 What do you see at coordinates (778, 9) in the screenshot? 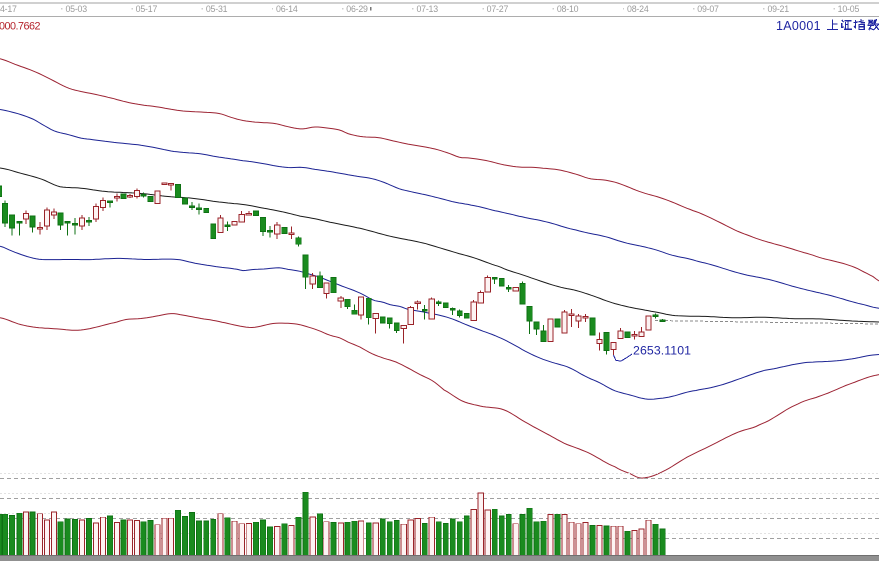
I see `svg-text: 09-21` at bounding box center [778, 9].